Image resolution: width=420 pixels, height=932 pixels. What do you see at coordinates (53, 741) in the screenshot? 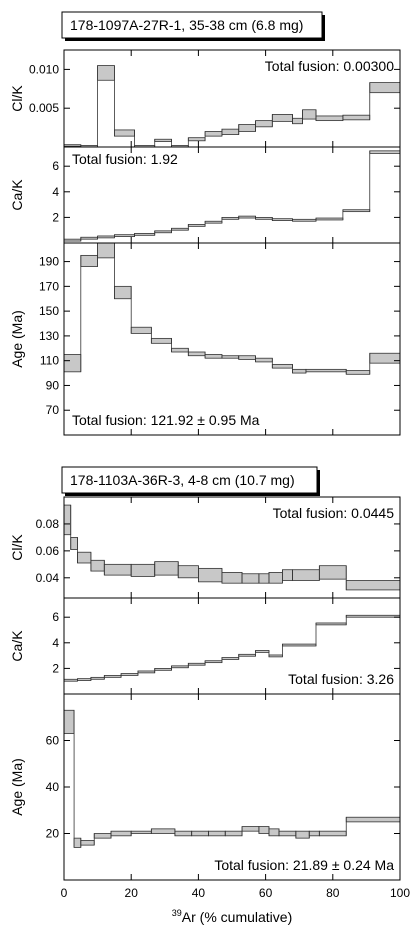
I see `y-tick-label: 60` at bounding box center [53, 741].